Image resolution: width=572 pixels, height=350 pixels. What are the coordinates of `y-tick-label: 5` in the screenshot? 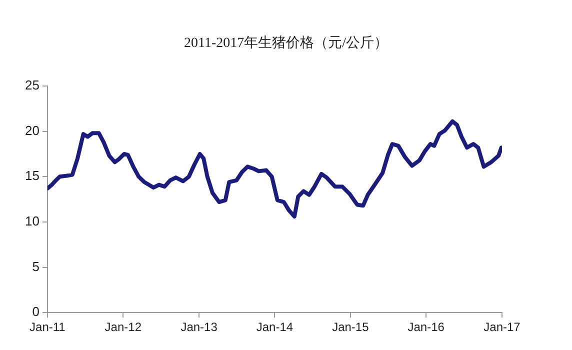 It's located at (36, 266).